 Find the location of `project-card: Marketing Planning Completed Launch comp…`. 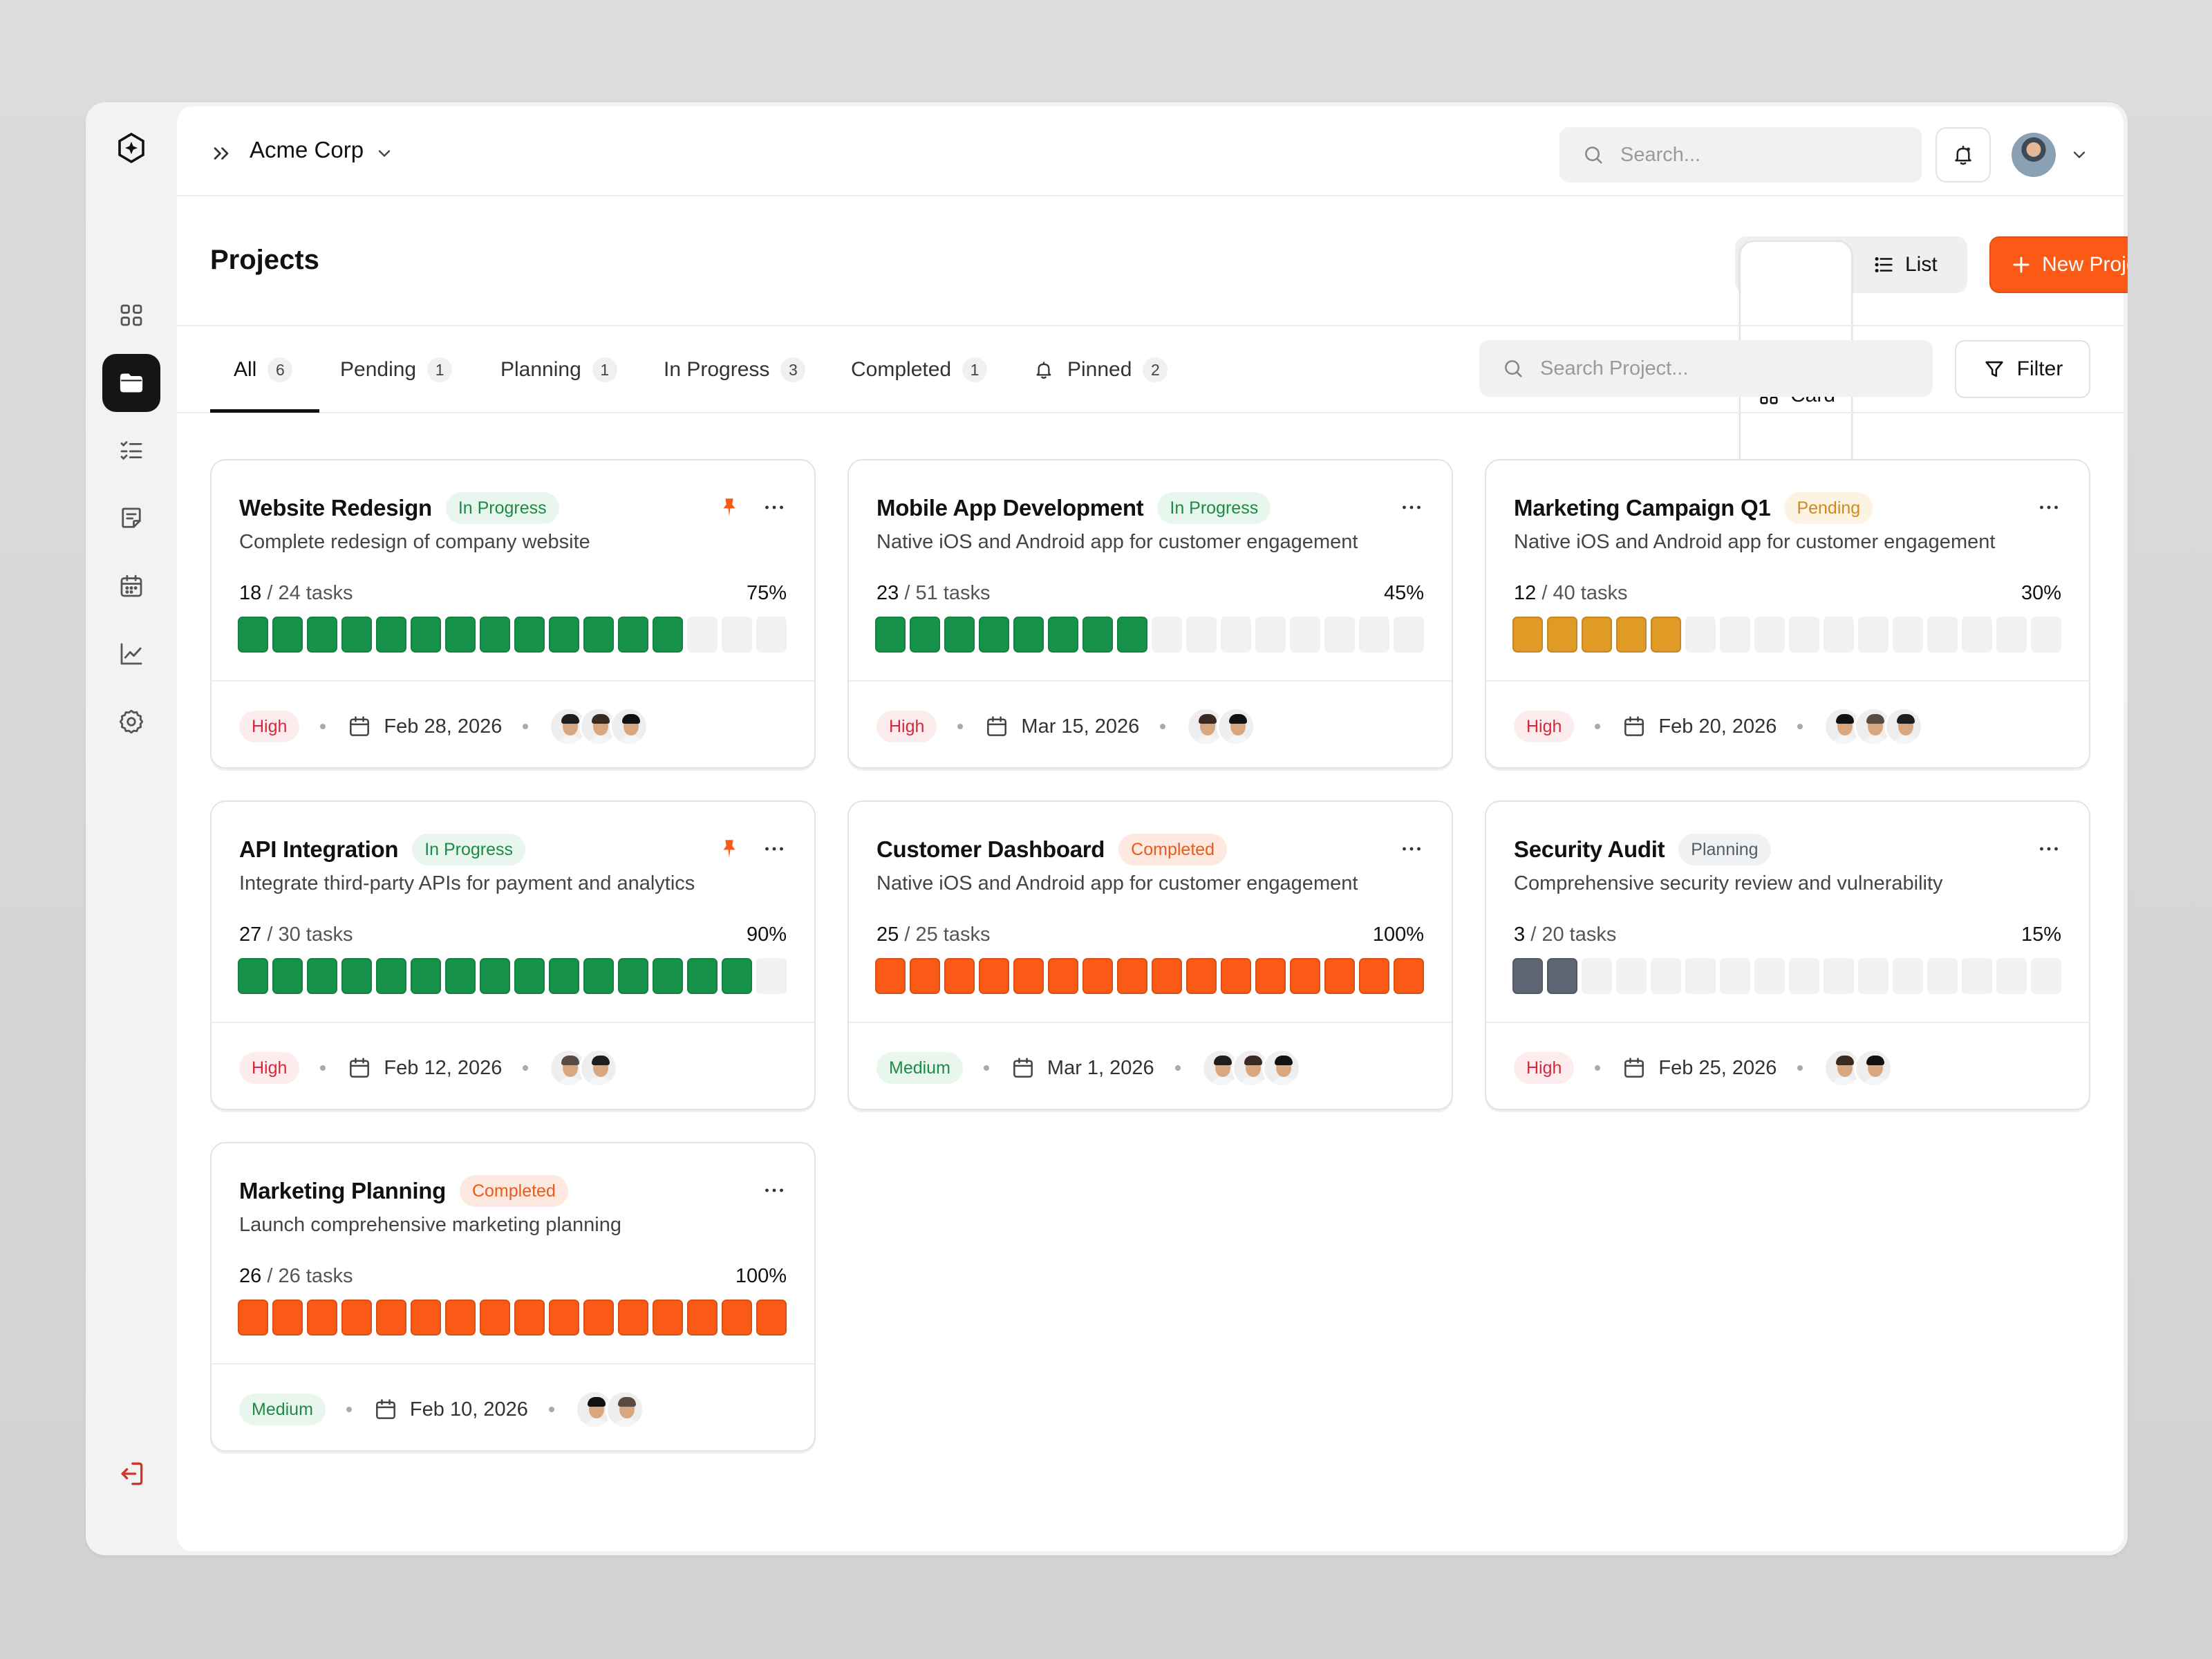

project-card: Marketing Planning Completed Launch comp… is located at coordinates (513, 1297).